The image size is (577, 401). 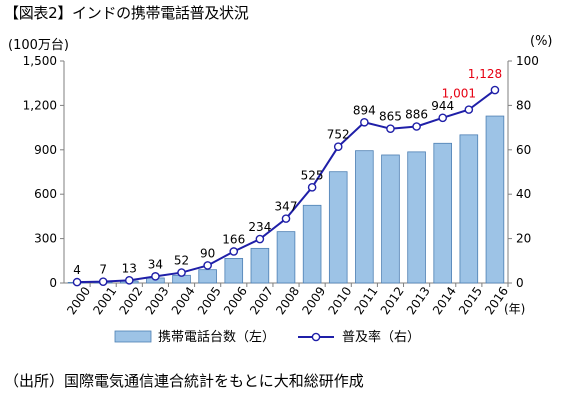 What do you see at coordinates (126, 13) in the screenshot?
I see `chart-title: 【図表2】インドの携帯電話普及状況` at bounding box center [126, 13].